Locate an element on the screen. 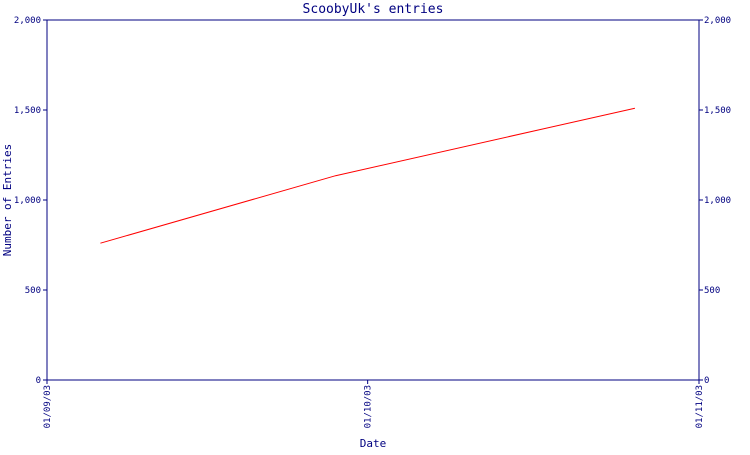  y-tick-label-right: 2,000 is located at coordinates (717, 21).